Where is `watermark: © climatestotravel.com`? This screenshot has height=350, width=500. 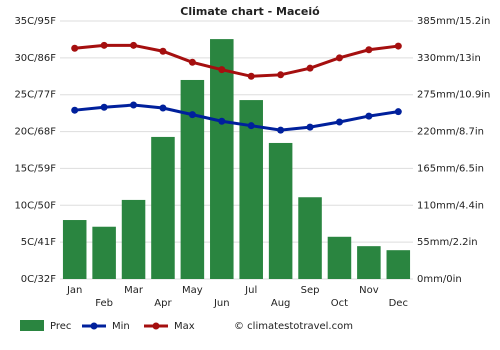
watermark: © climatestotravel.com is located at coordinates (293, 326).